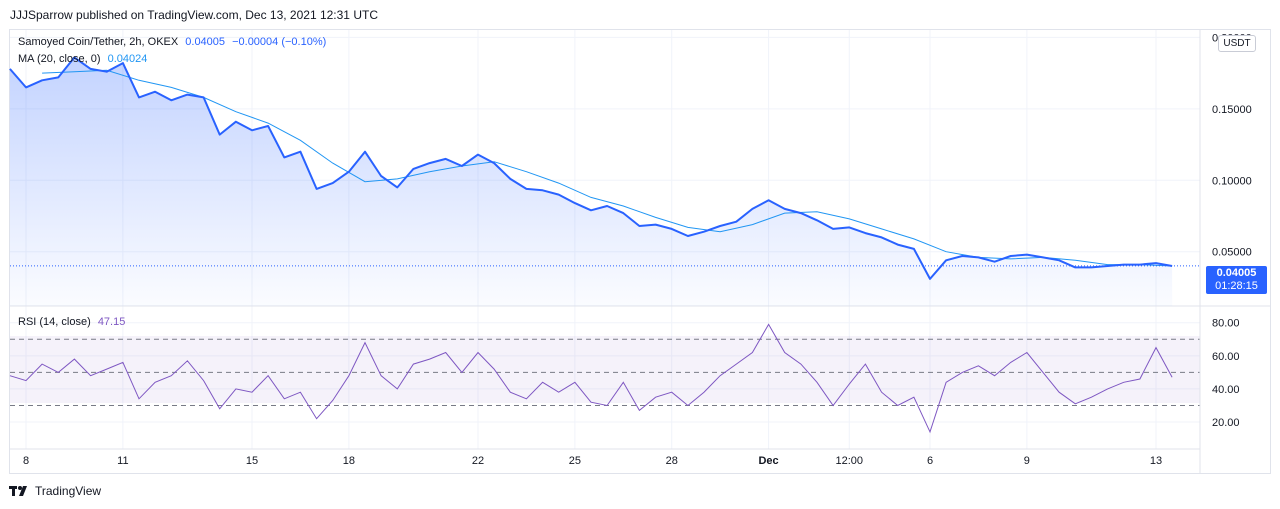 The image size is (1280, 509). What do you see at coordinates (930, 461) in the screenshot?
I see `time-tick-label: 6` at bounding box center [930, 461].